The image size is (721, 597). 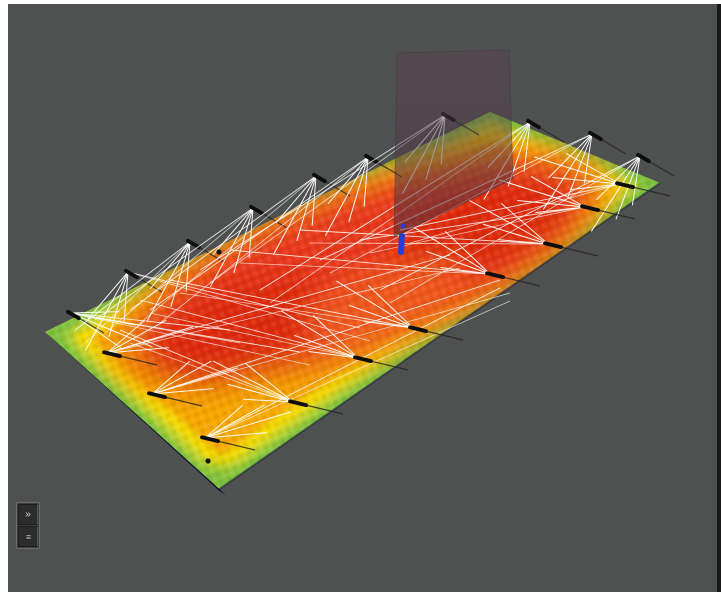 I want to click on view-options-button: ≡, so click(x=28, y=536).